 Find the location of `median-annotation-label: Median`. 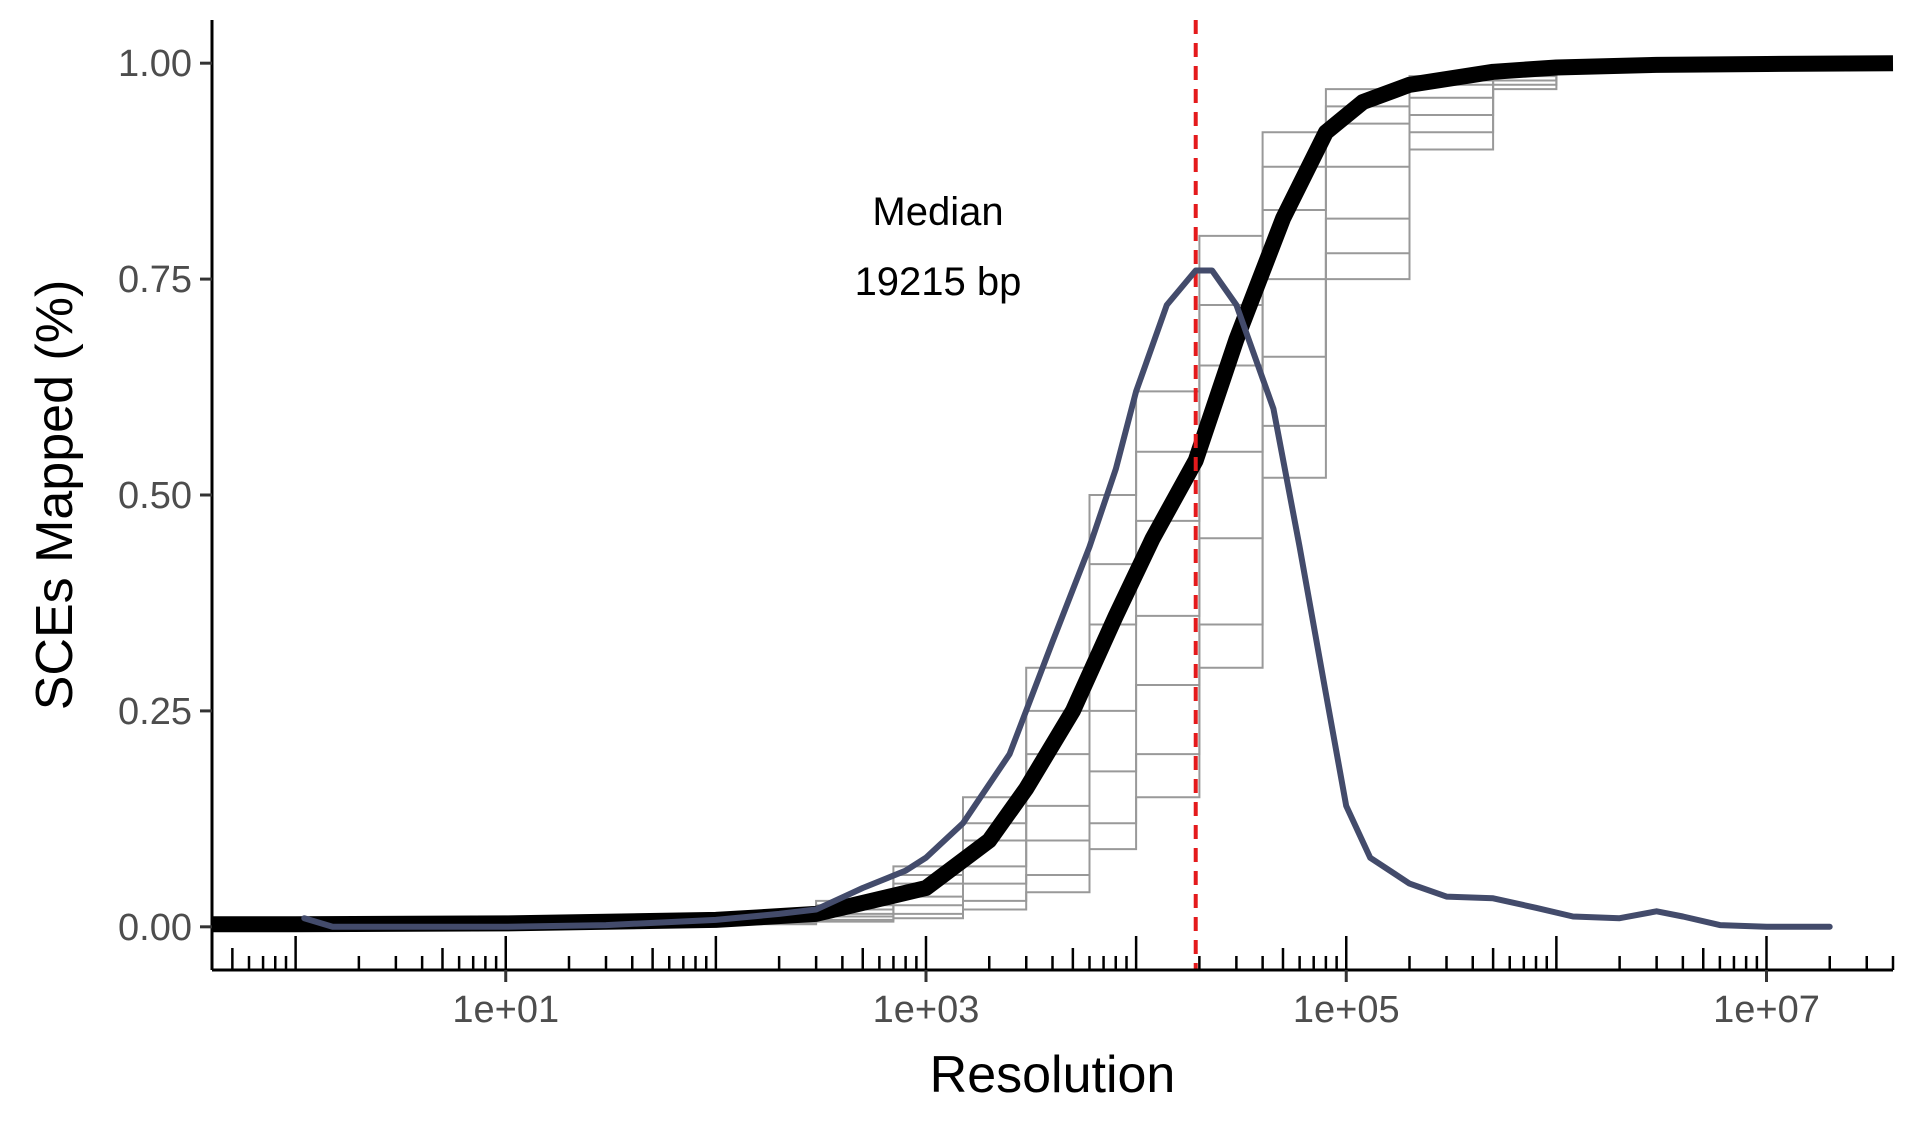

median-annotation-label: Median is located at coordinates (937, 212).